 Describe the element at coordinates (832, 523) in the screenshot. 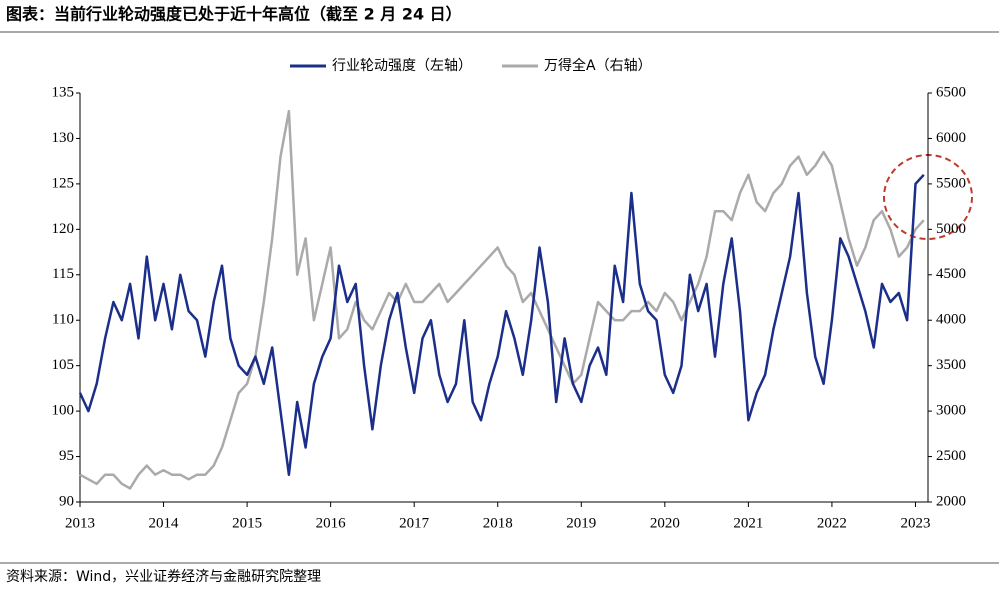

I see `x-tick-label: 2022` at that location.